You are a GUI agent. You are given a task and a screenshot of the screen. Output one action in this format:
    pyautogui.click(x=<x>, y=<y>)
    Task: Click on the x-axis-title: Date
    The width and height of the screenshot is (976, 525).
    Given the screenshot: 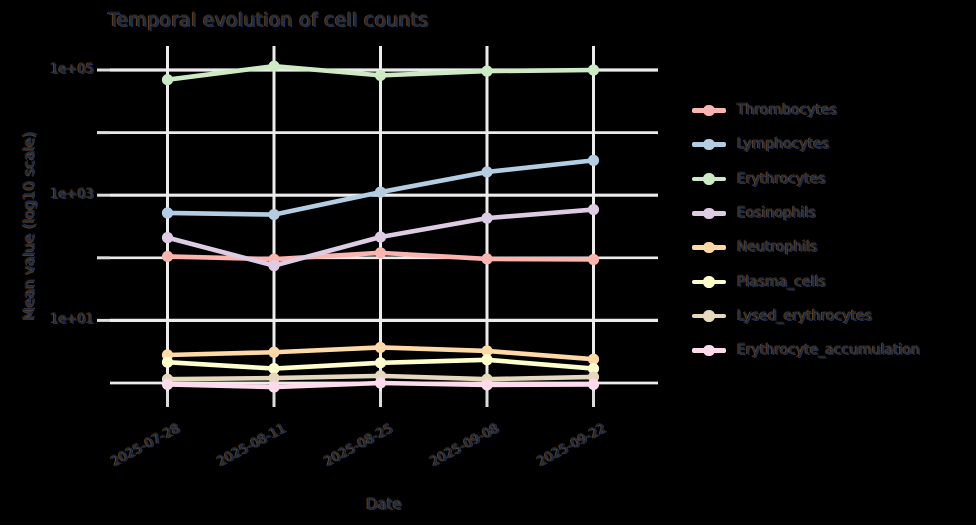 What is the action you would take?
    pyautogui.click(x=384, y=504)
    